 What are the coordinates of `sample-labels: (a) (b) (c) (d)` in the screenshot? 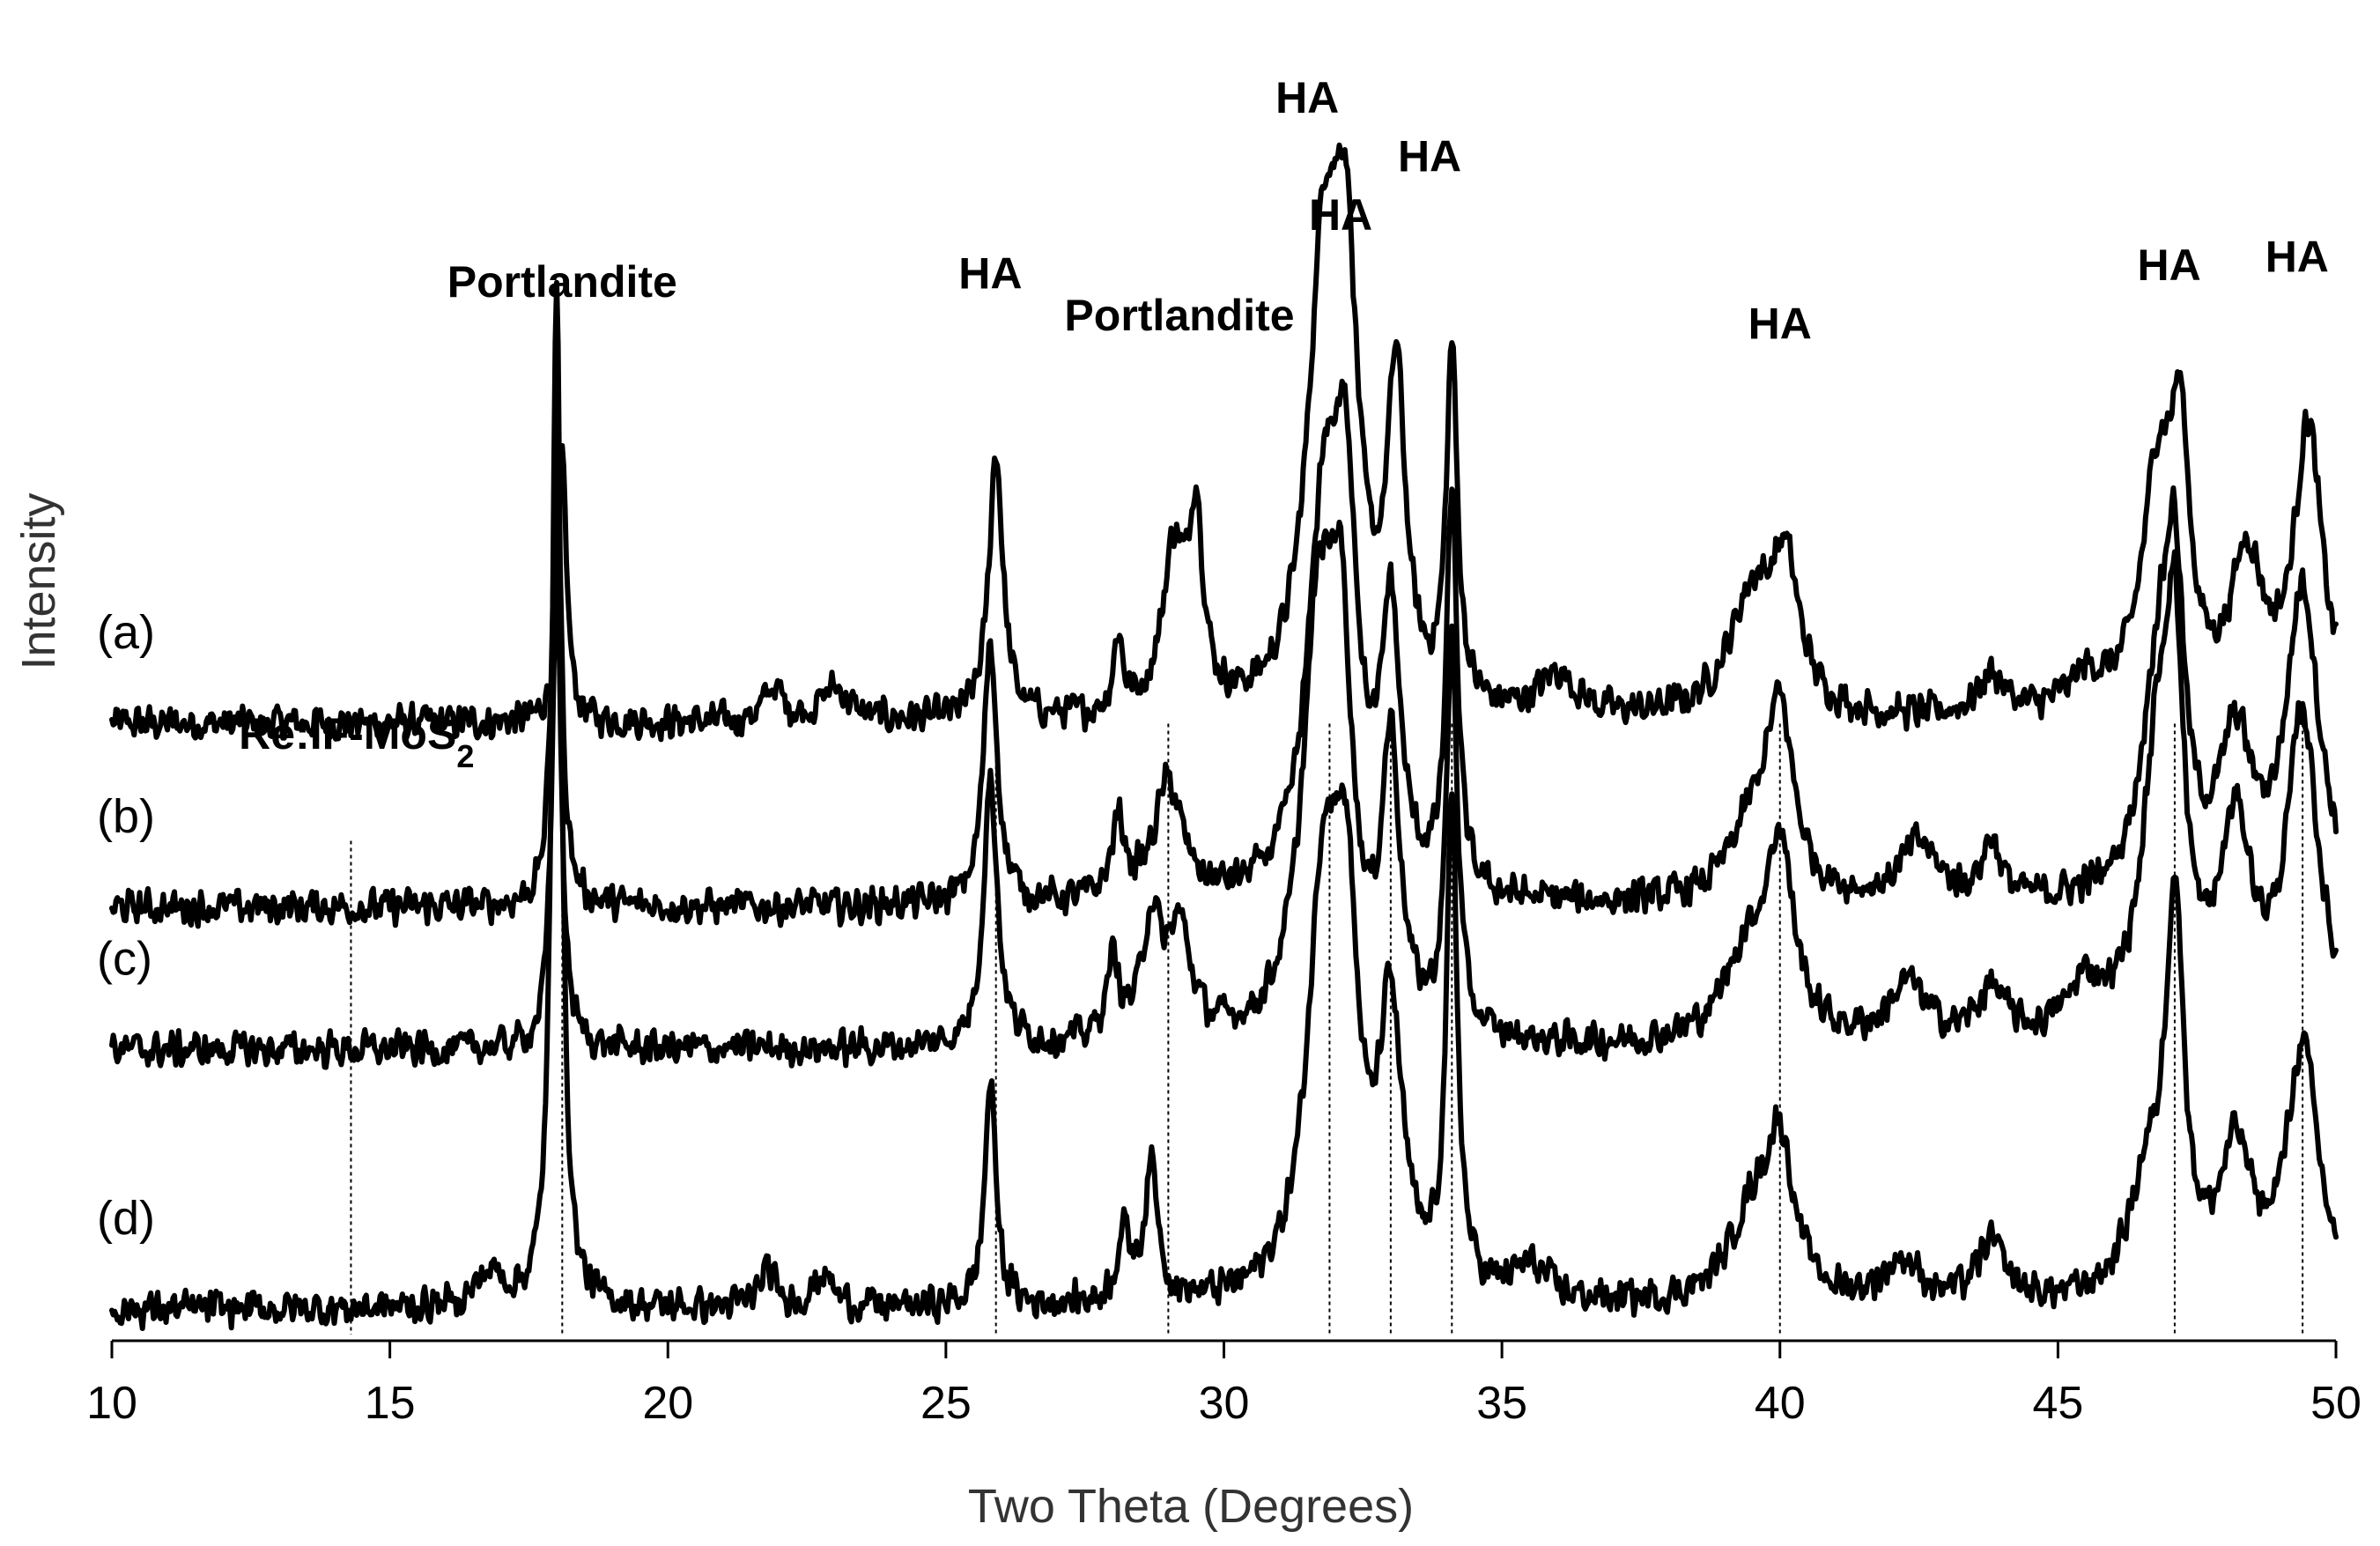 It's located at (126, 925).